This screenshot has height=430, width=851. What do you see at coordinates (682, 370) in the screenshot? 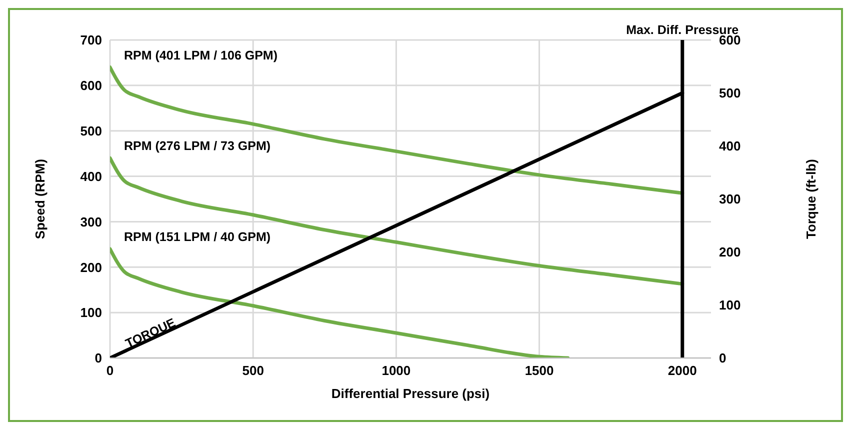
I see `x-tick-label: 2000` at bounding box center [682, 370].